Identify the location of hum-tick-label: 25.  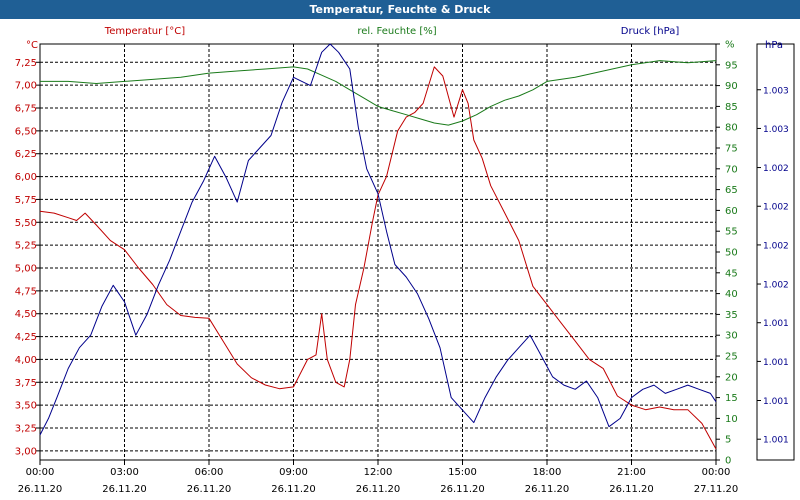
(731, 357).